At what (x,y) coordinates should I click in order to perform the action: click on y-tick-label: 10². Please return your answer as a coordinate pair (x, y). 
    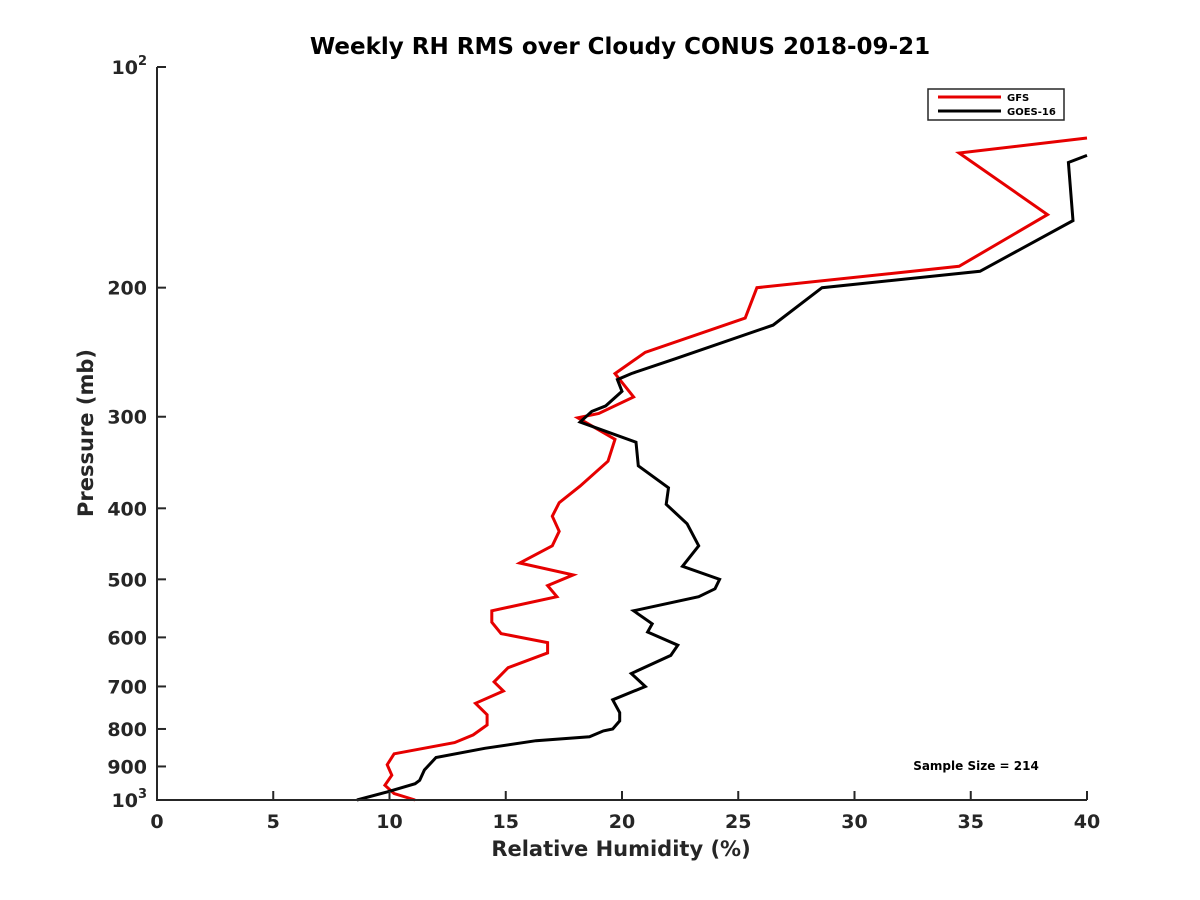
    Looking at the image, I should click on (130, 66).